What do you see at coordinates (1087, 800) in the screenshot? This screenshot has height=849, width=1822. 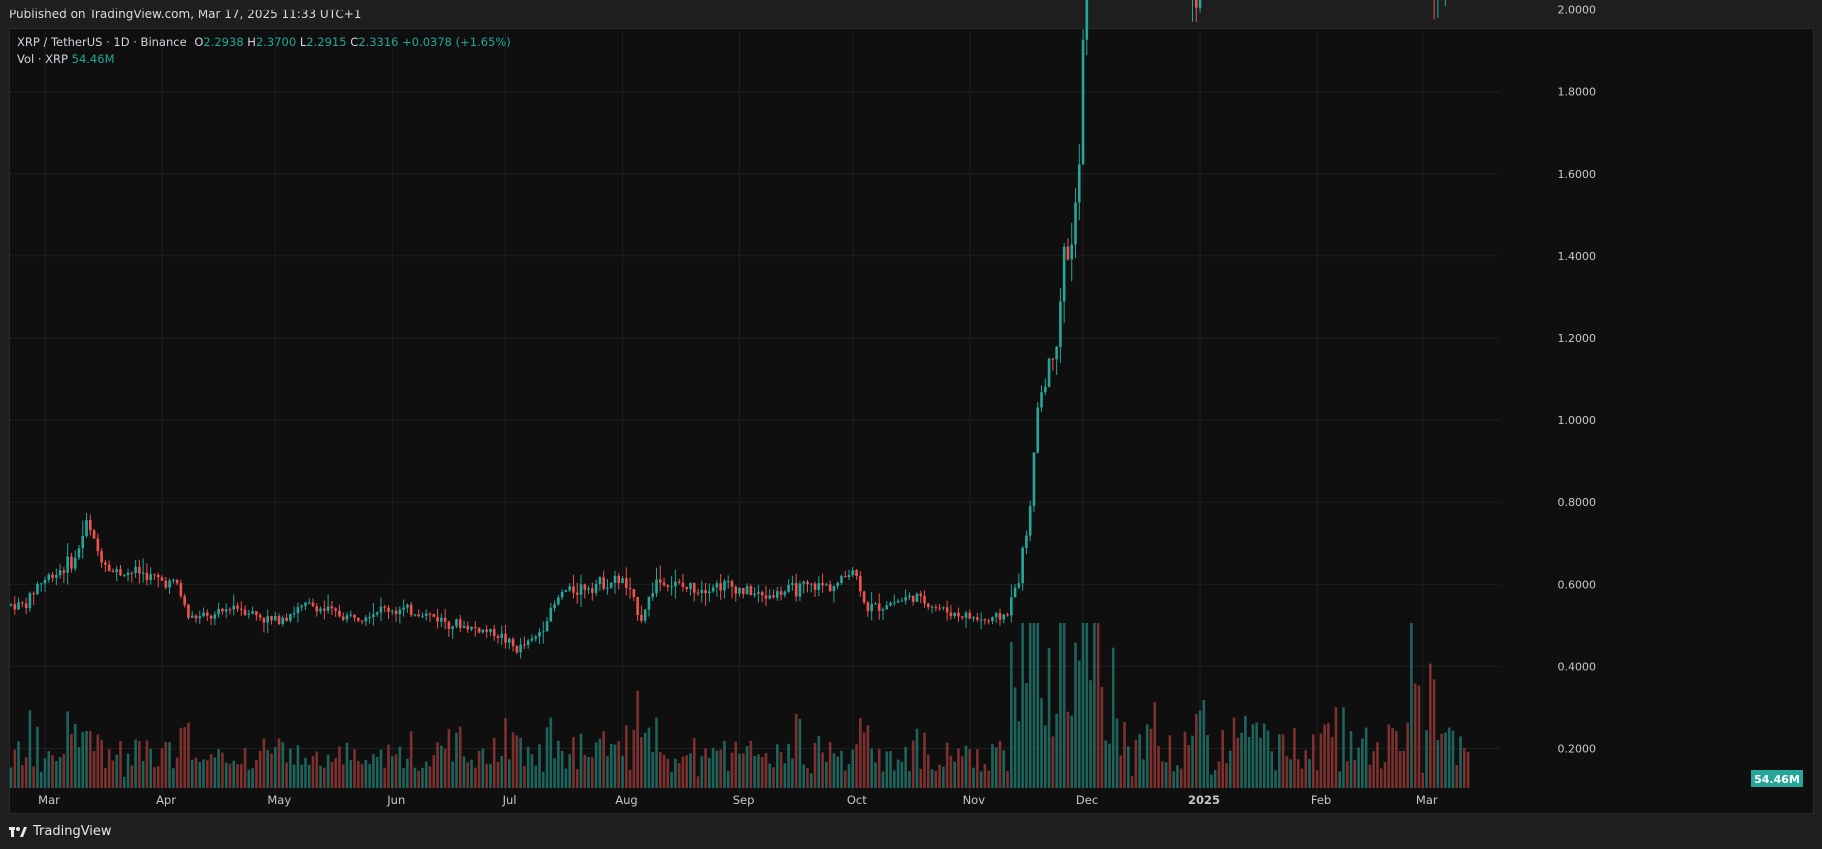 I see `x-tick-label: Dec` at bounding box center [1087, 800].